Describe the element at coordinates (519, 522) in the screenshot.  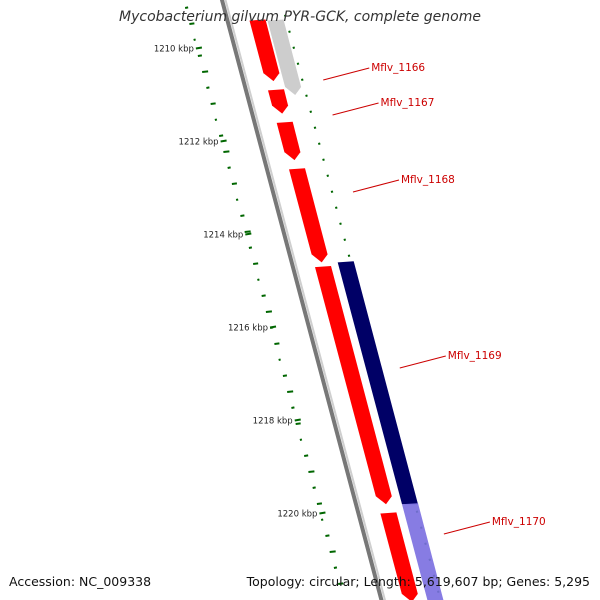
I see `gene-label: Mflv_1170` at that location.